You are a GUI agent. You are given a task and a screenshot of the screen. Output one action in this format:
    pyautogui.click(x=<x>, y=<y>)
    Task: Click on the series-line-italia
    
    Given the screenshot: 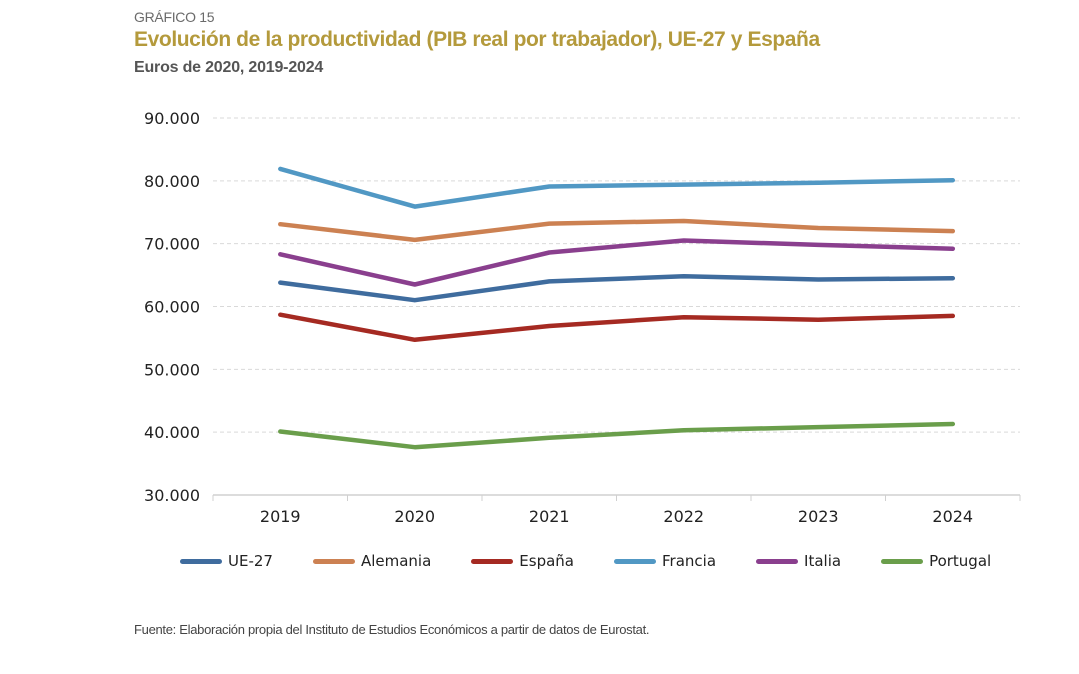 What is the action you would take?
    pyautogui.click(x=617, y=262)
    